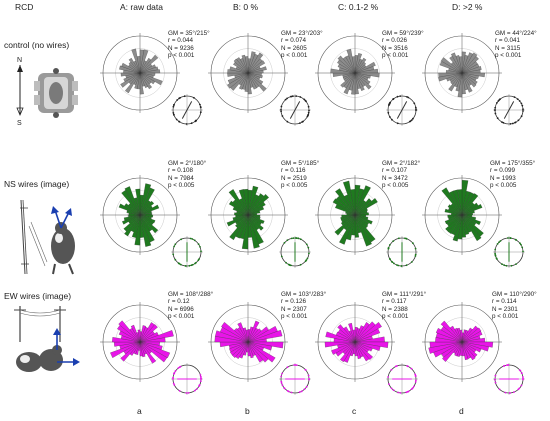 The image size is (550, 421). Describe the element at coordinates (187, 110) in the screenshot. I see `circular-plot-control-a` at that location.